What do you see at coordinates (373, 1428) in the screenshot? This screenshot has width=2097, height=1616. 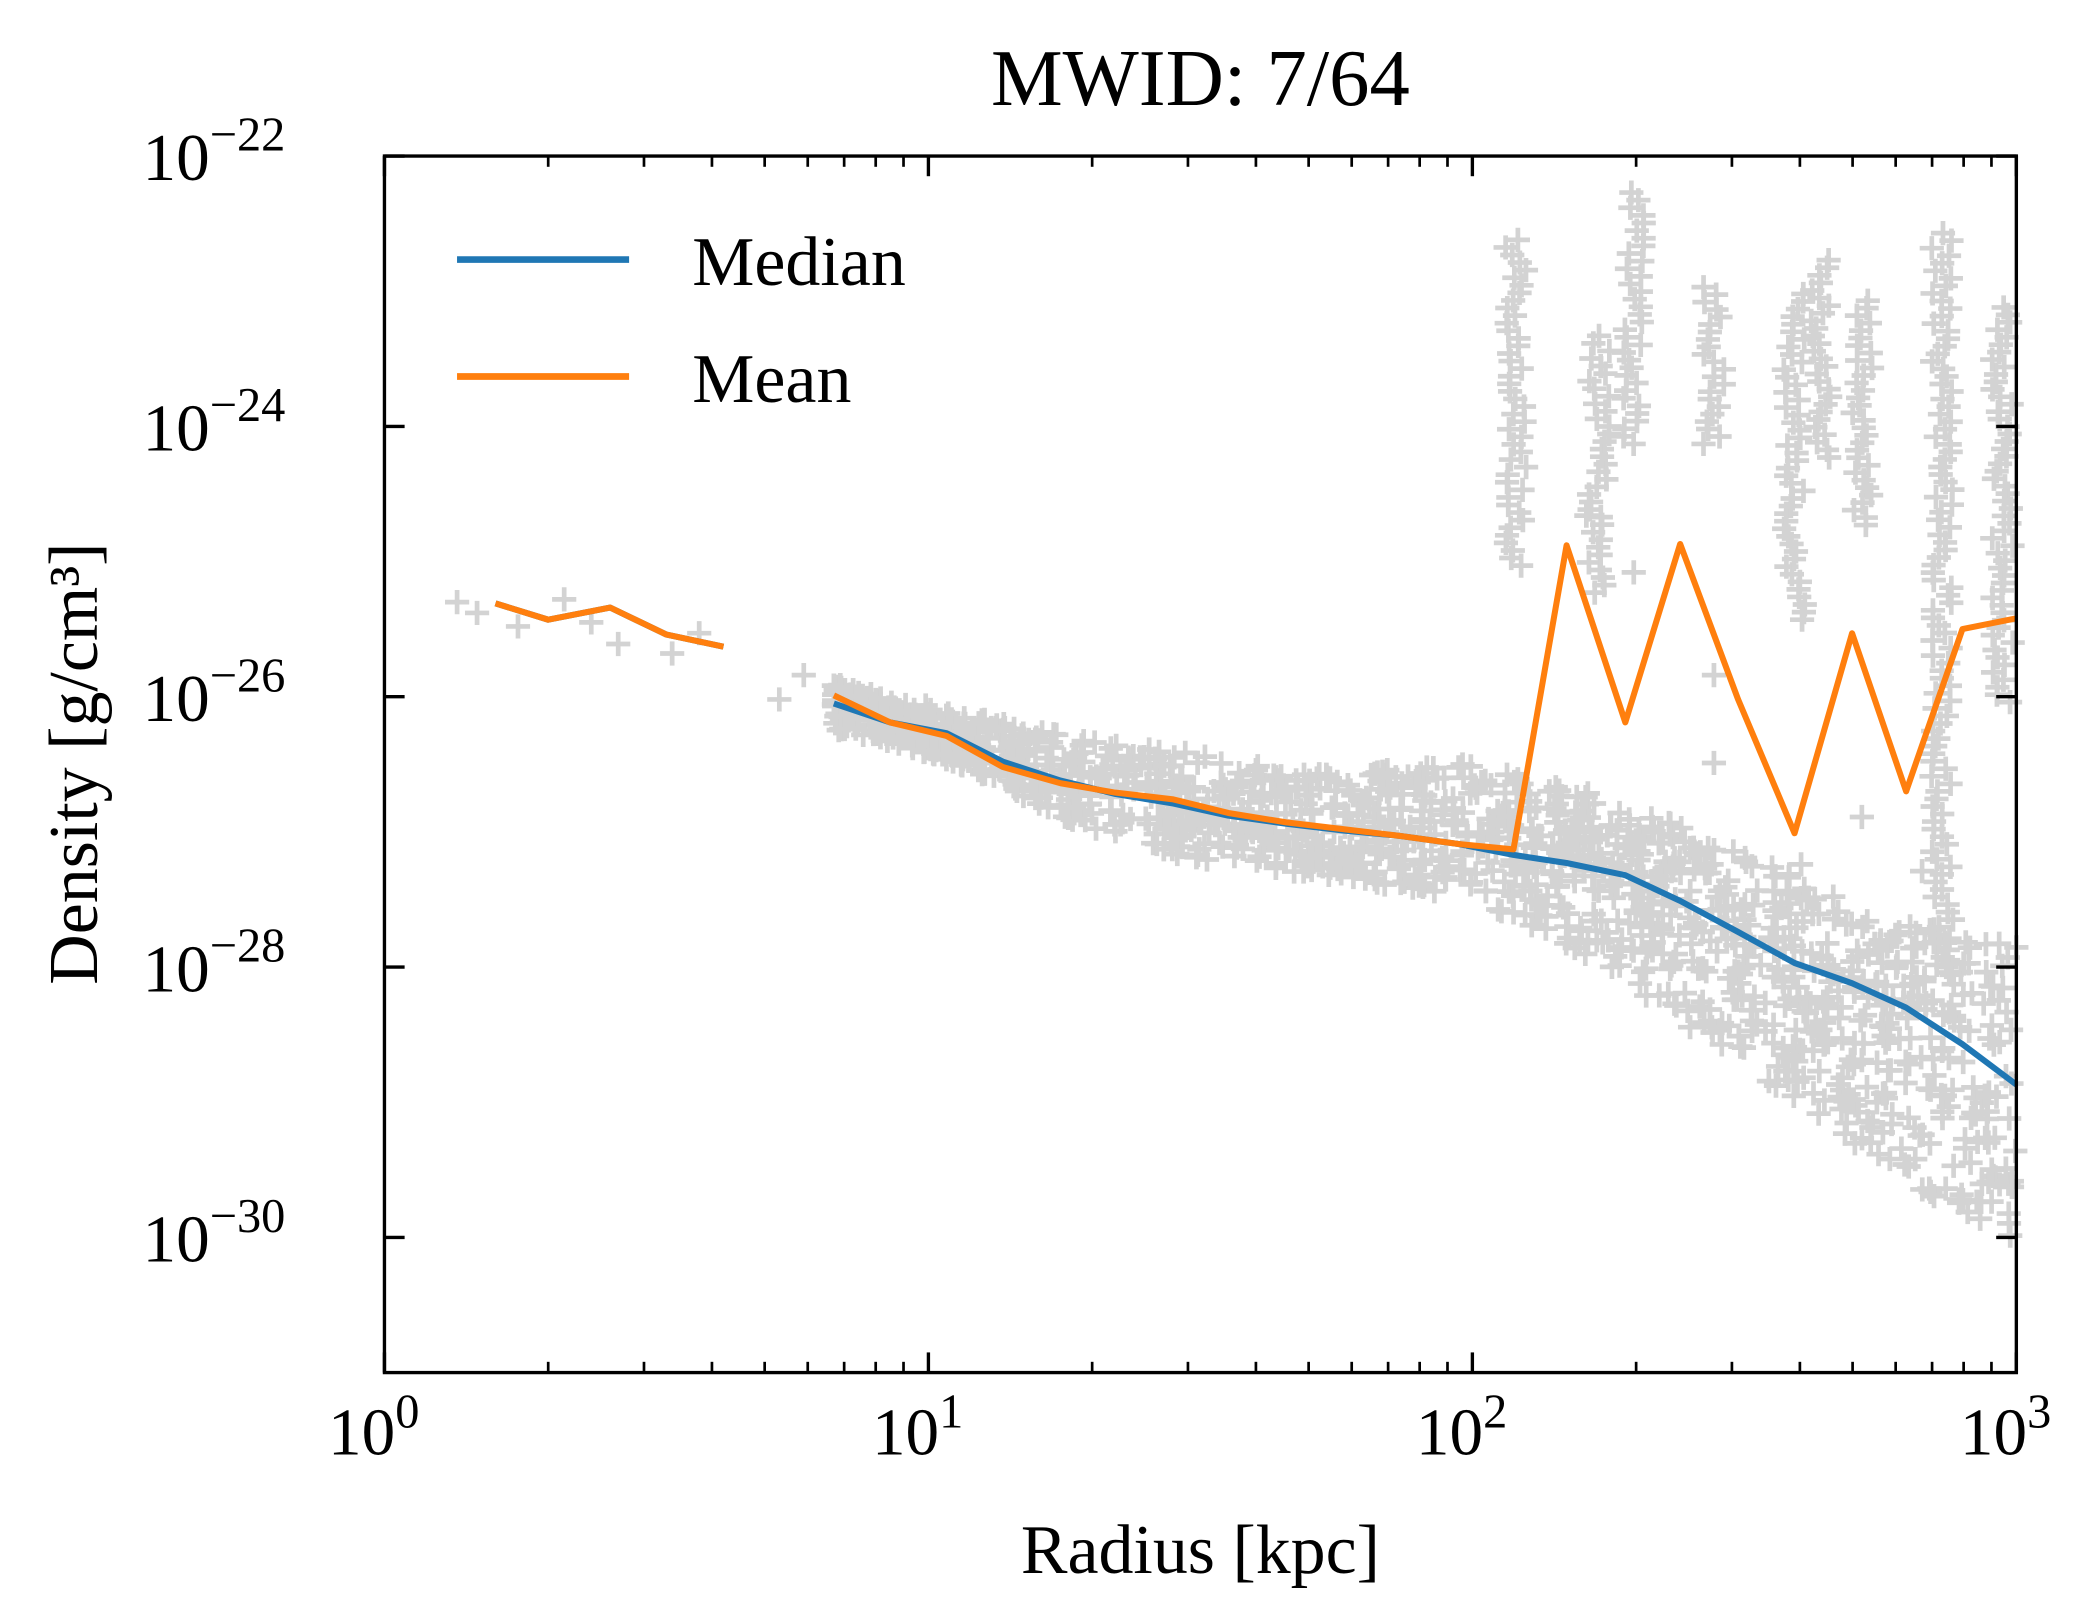 I see `x-tick-label: 100` at bounding box center [373, 1428].